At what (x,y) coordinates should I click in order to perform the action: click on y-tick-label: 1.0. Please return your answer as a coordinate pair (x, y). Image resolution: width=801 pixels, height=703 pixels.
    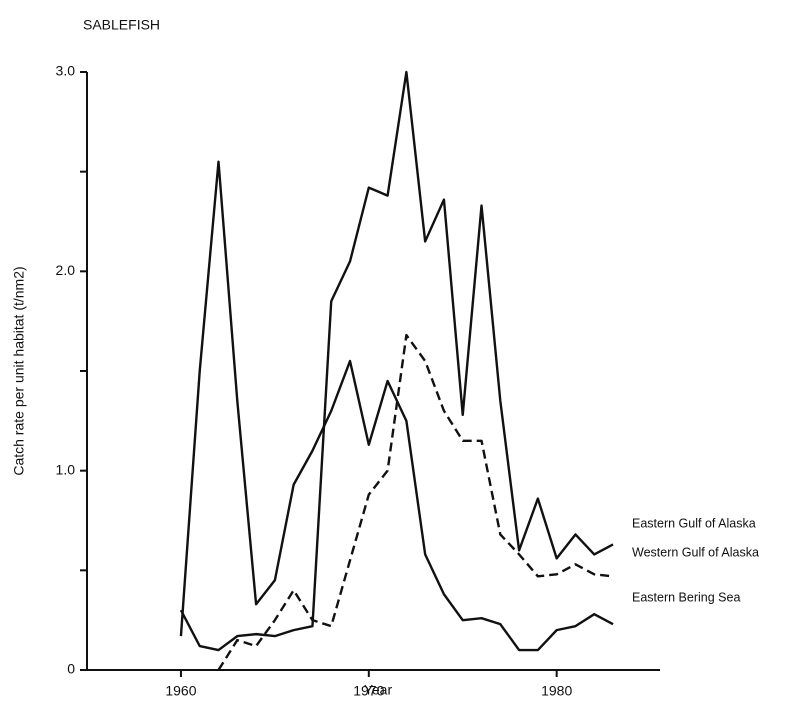
    Looking at the image, I should click on (66, 469).